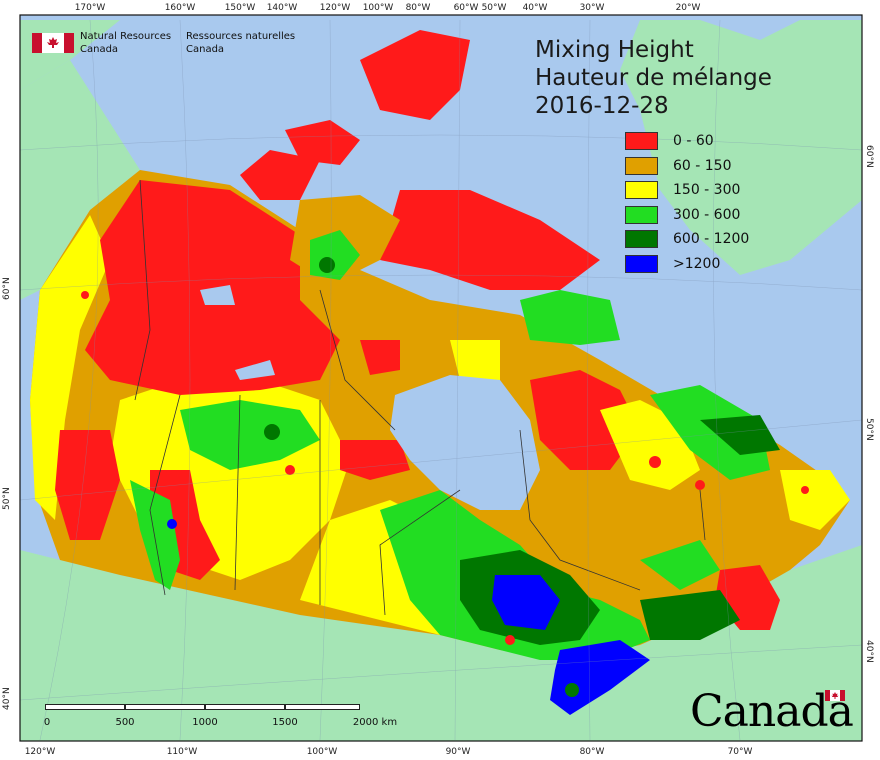 Image resolution: width=880 pixels, height=760 pixels. What do you see at coordinates (7, 498) in the screenshot?
I see `tick-left-2: 50°N` at bounding box center [7, 498].